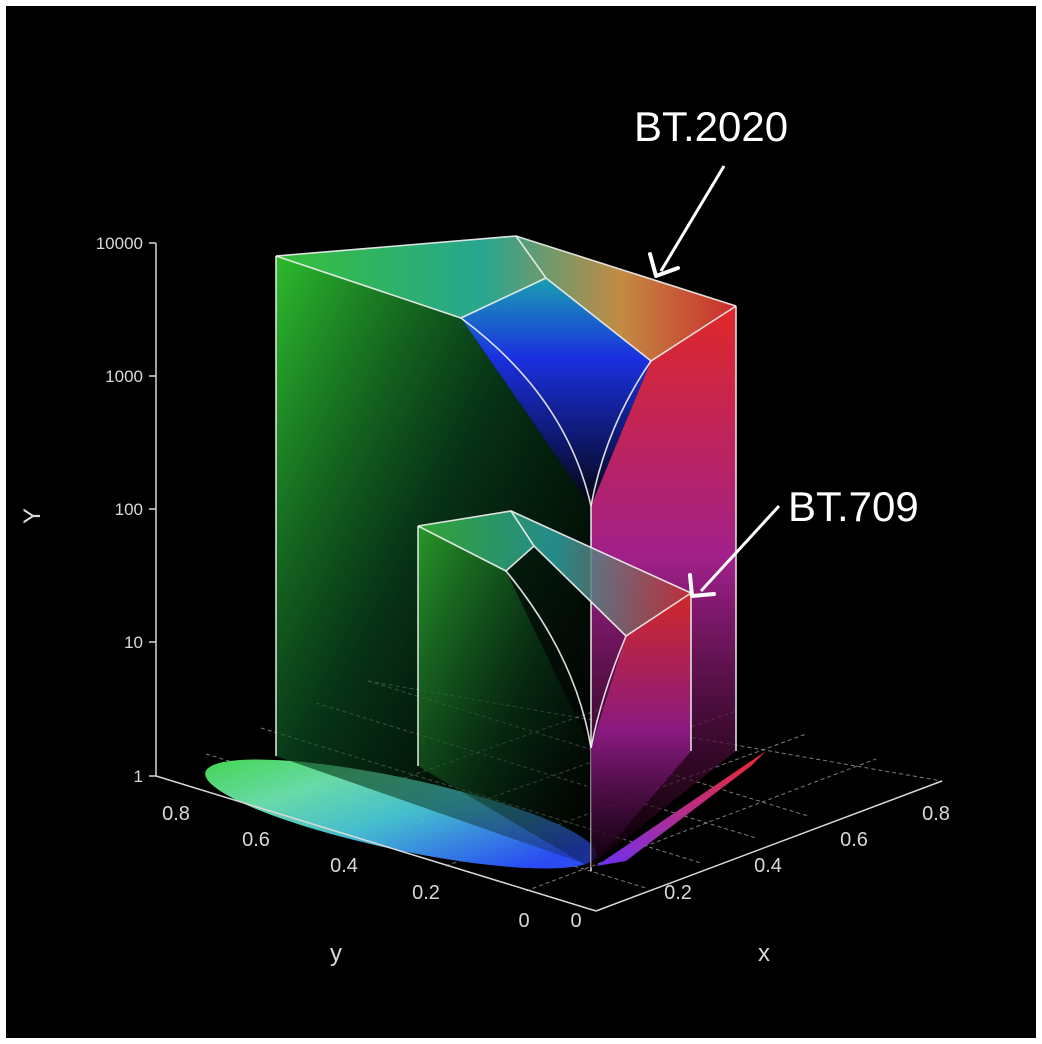 Image resolution: width=1042 pixels, height=1044 pixels. Describe the element at coordinates (681, 808) in the screenshot. I see `floor-red-wedge` at that location.